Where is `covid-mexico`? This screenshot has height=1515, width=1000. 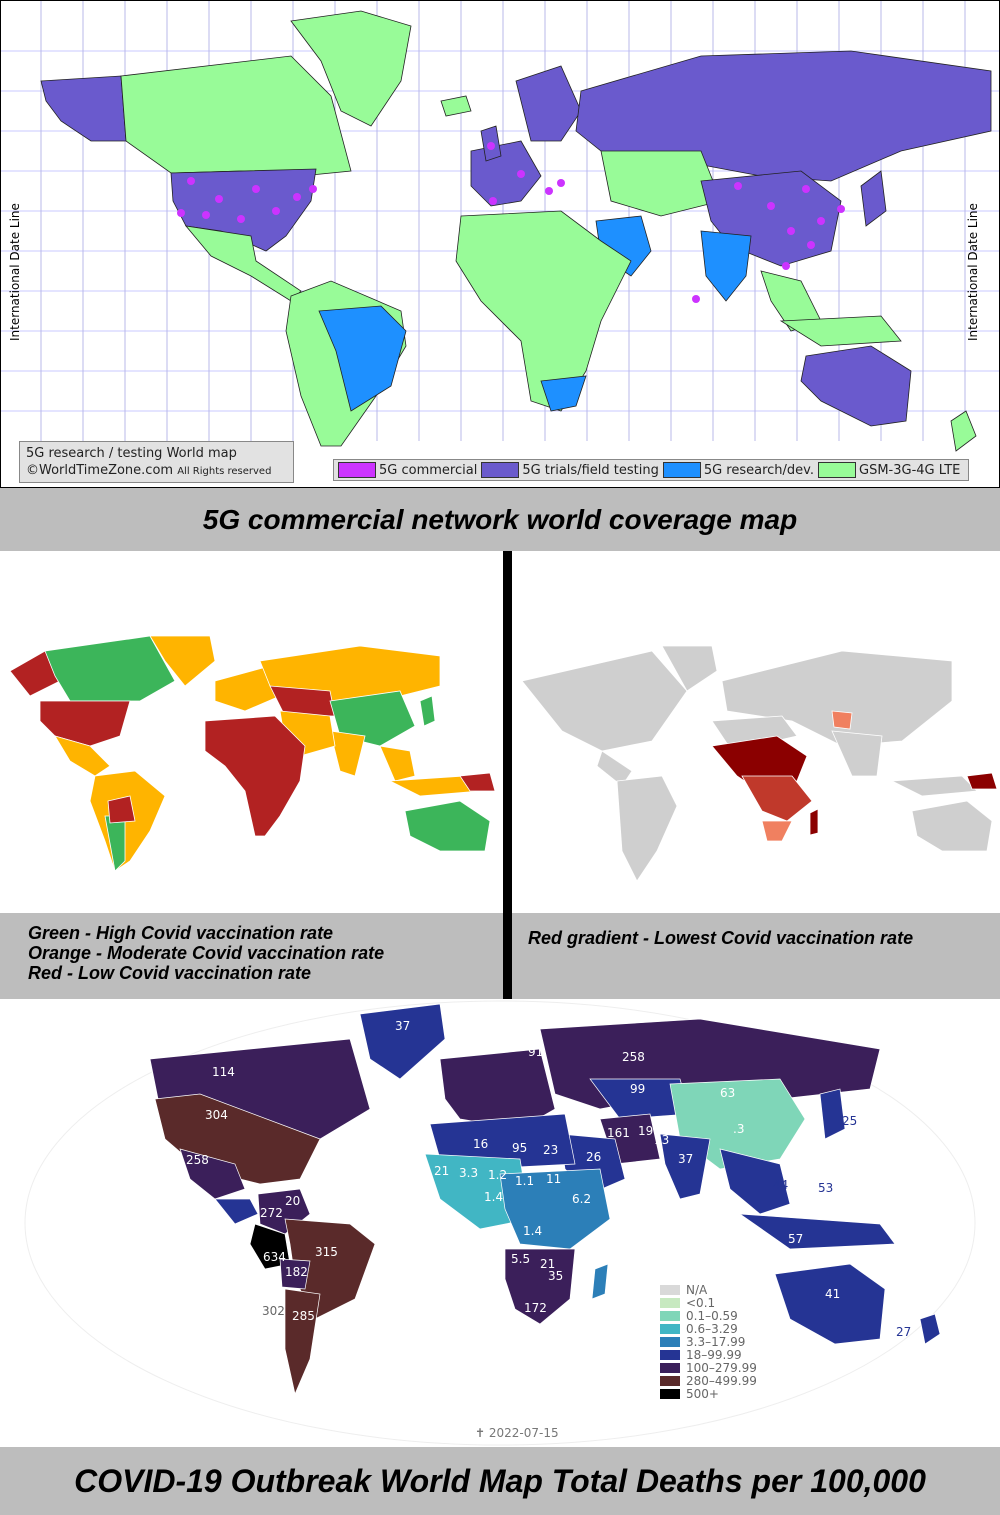
covid-mexico is located at coordinates (212, 1174).